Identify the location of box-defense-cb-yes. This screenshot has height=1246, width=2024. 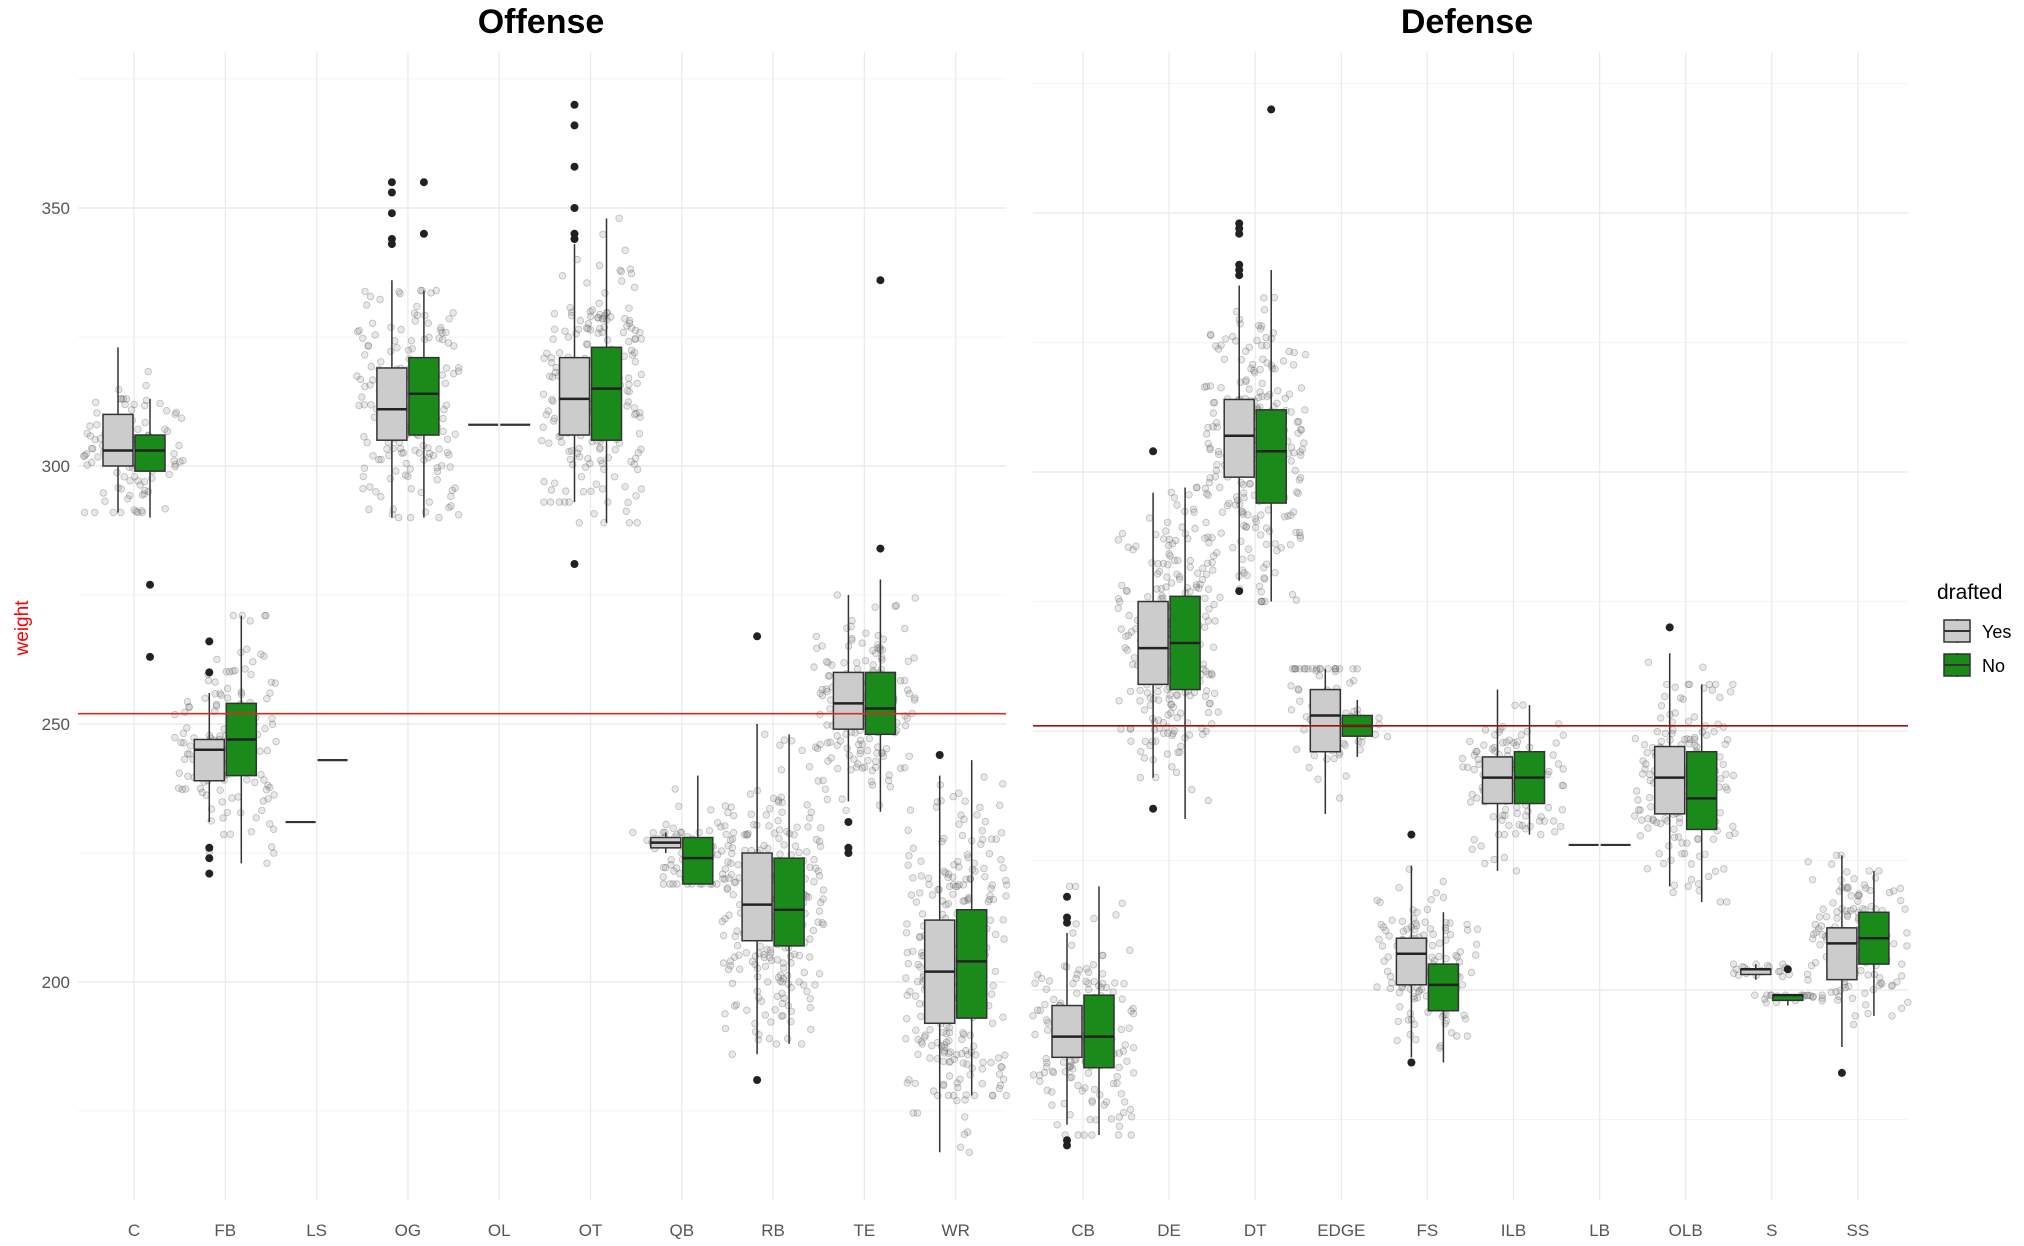
(1067, 1029).